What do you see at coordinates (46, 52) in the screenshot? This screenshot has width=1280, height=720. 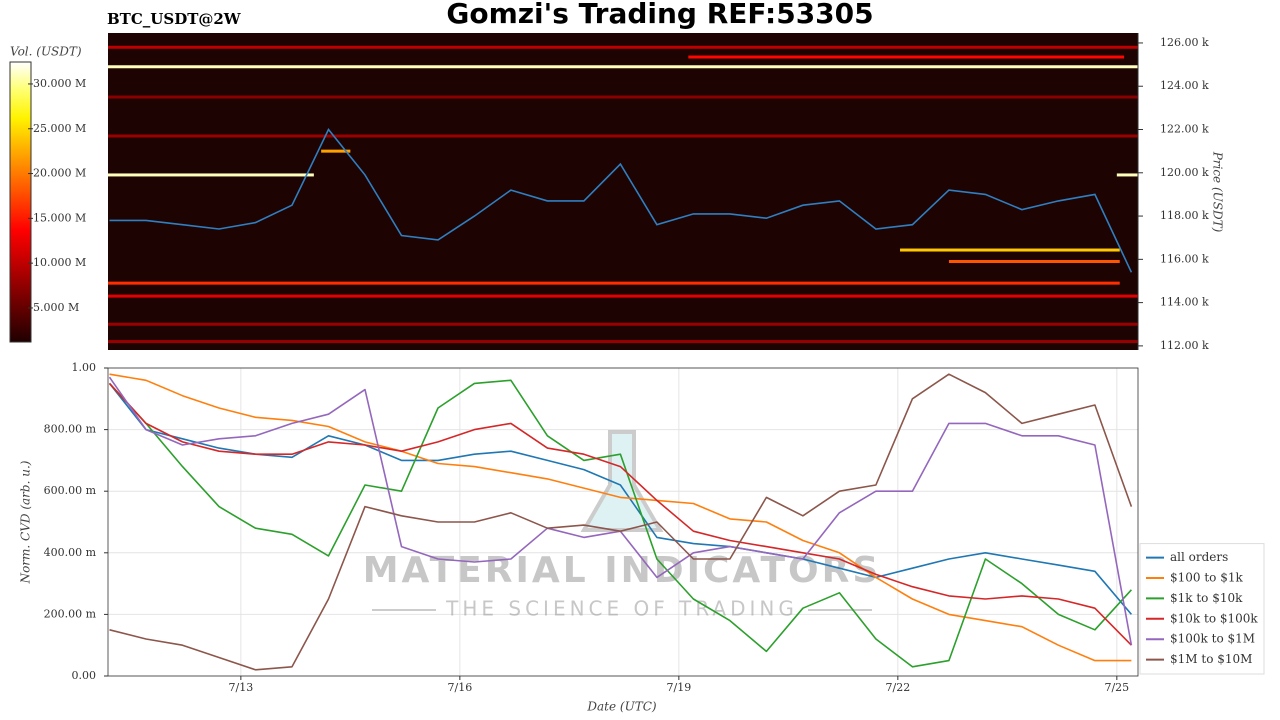 I see `colorbar-label: Vol. (USDT)` at bounding box center [46, 52].